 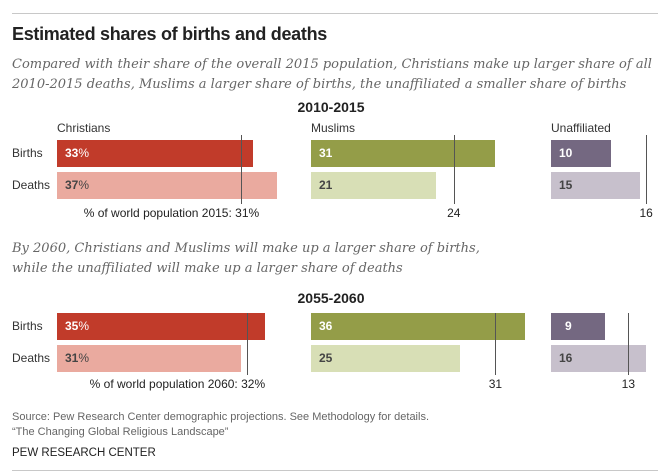 What do you see at coordinates (161, 326) in the screenshot?
I see `bar-christians-births: 35%` at bounding box center [161, 326].